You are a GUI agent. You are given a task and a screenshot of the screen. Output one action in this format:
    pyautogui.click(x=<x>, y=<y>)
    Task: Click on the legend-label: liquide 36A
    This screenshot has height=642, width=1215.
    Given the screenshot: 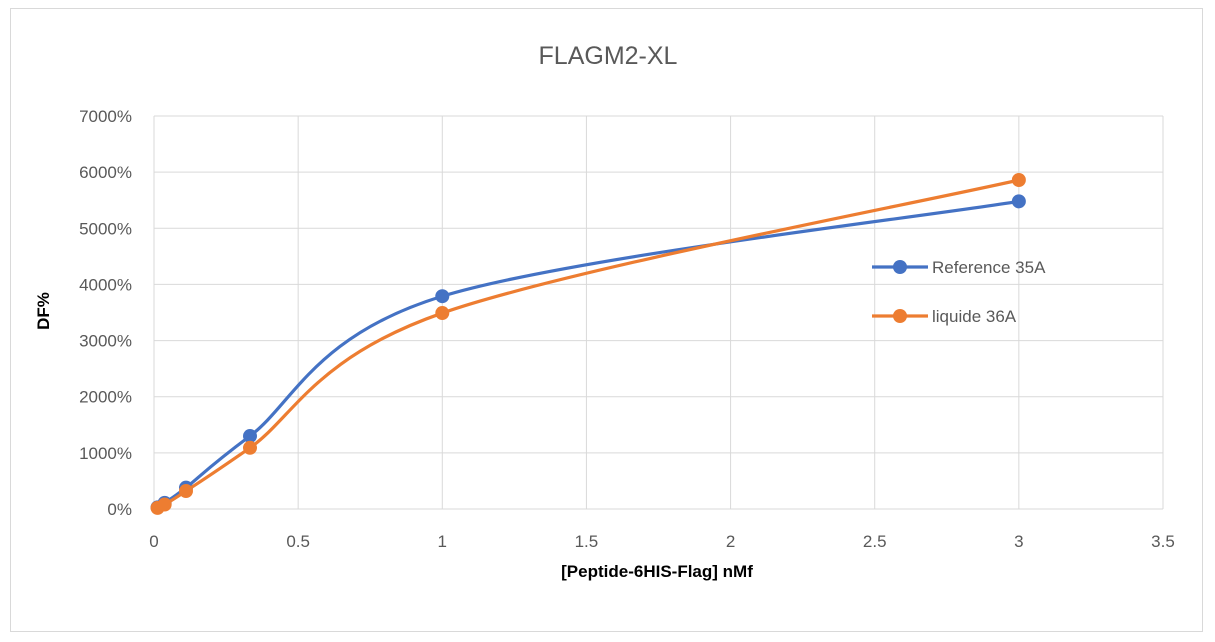 What is the action you would take?
    pyautogui.click(x=974, y=316)
    